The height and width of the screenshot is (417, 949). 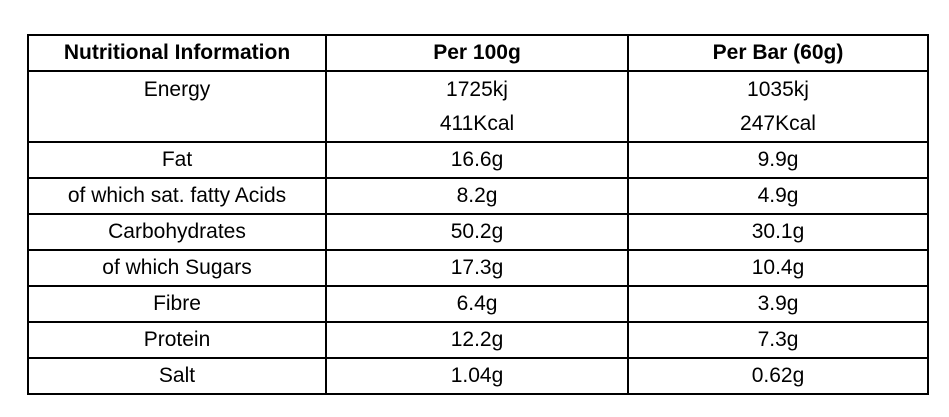 What do you see at coordinates (778, 268) in the screenshot?
I see `sugars-per-bar: 10.4g` at bounding box center [778, 268].